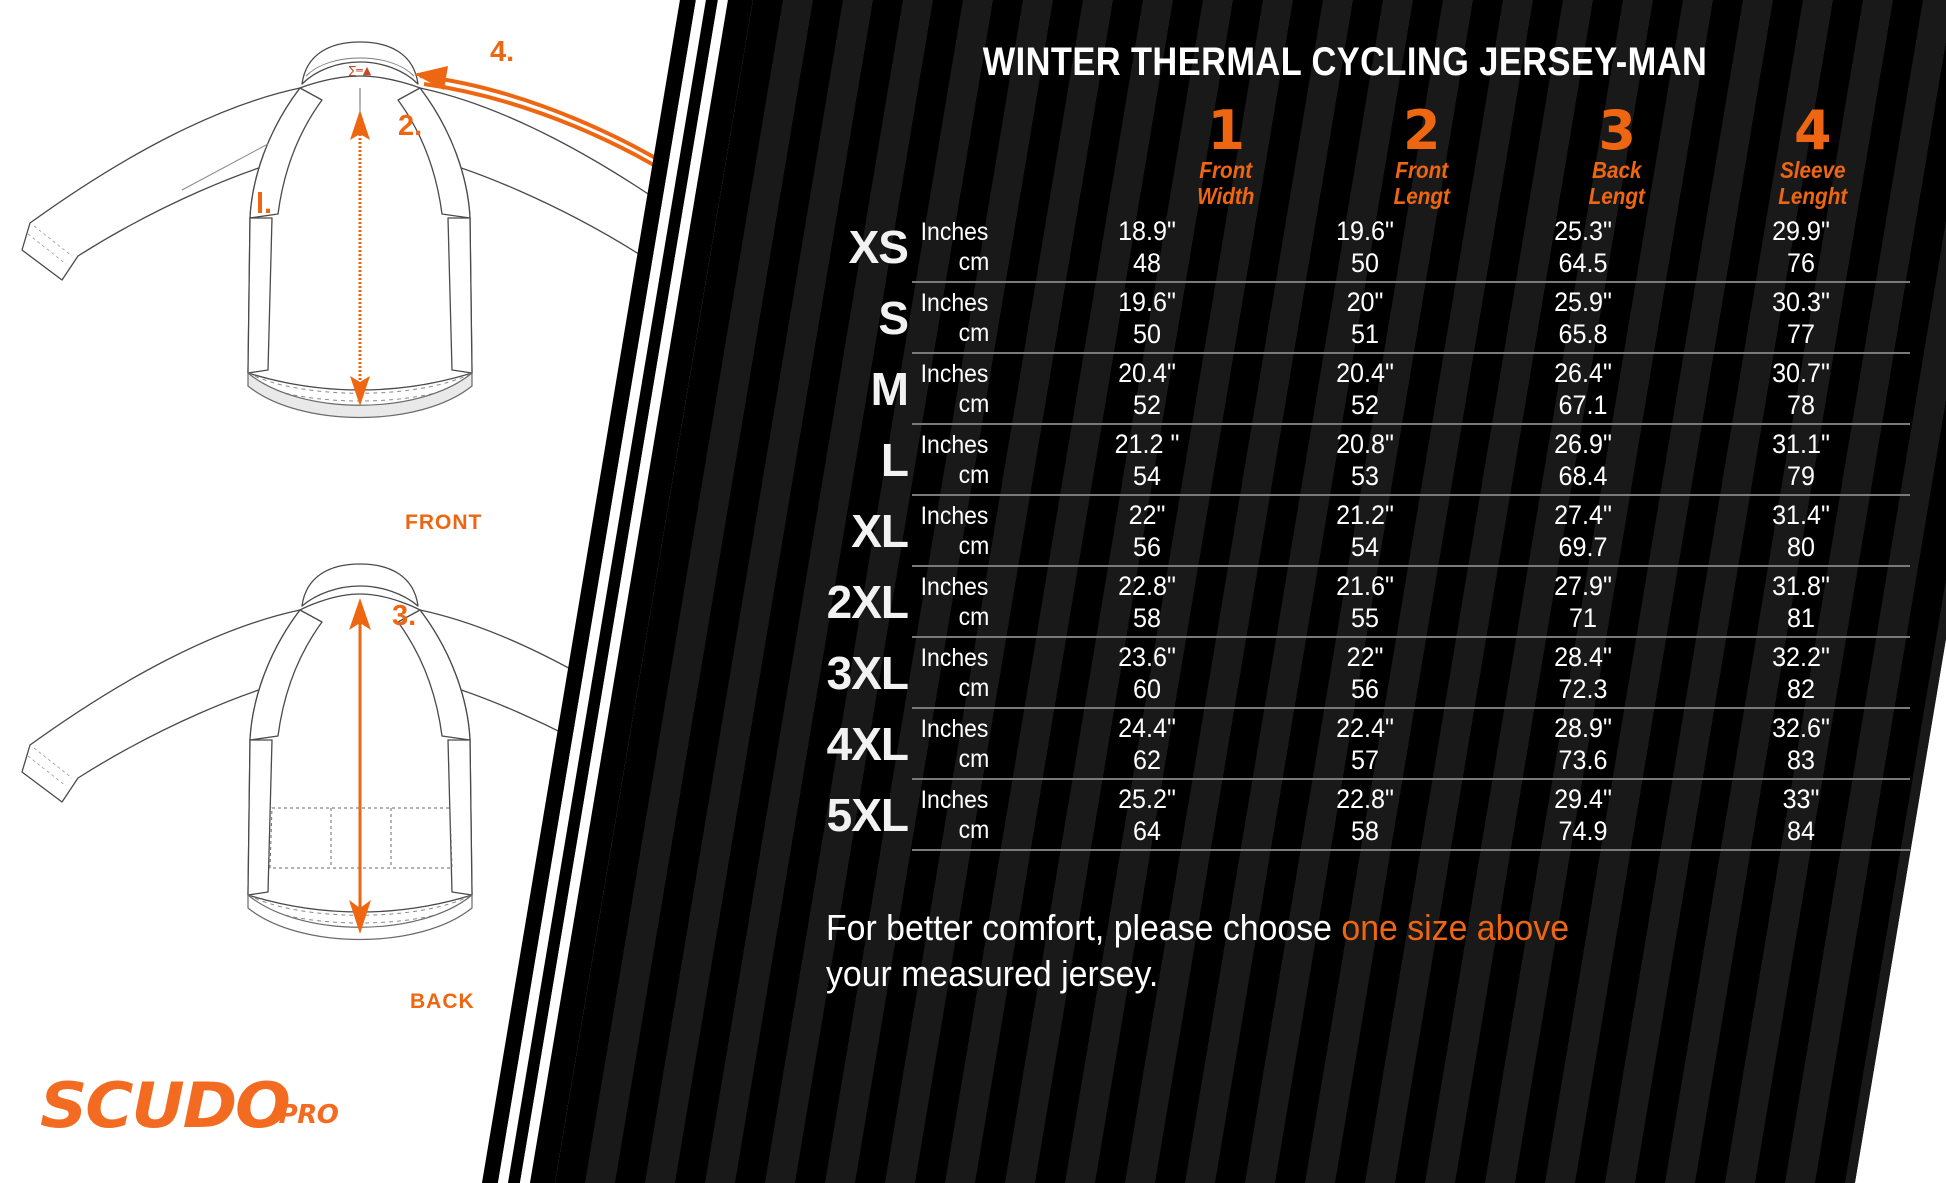 This screenshot has width=1946, height=1183. Describe the element at coordinates (1583, 372) in the screenshot. I see `cell-inches: 26.4"` at that location.